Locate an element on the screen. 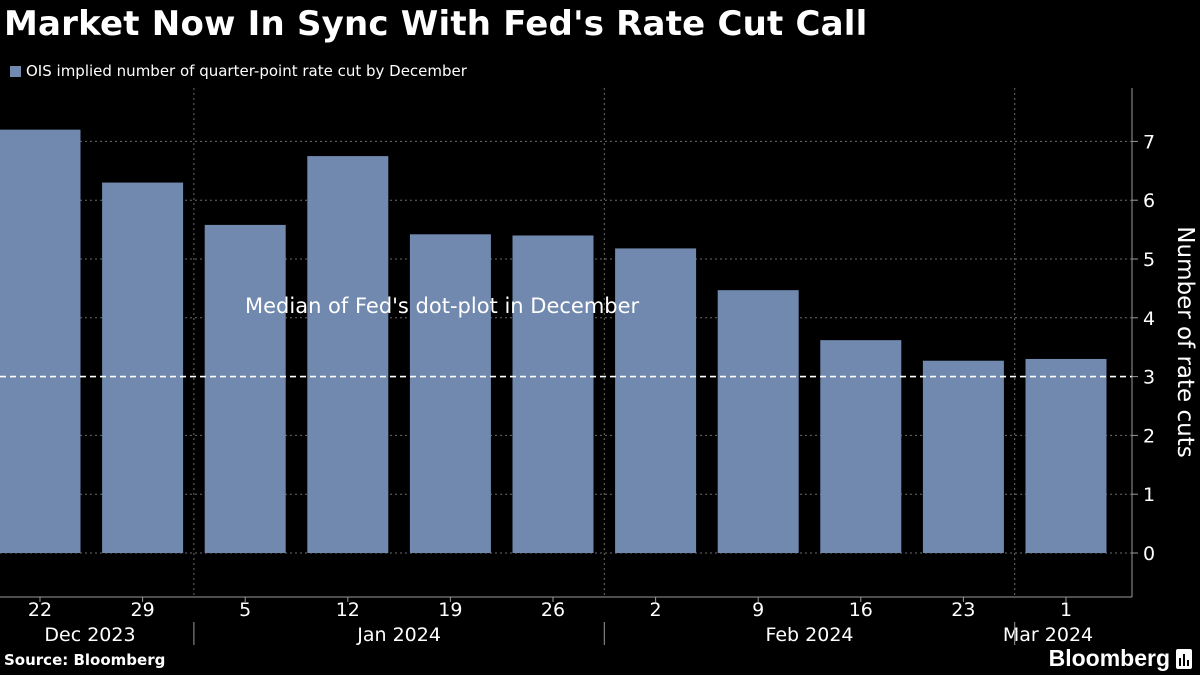  reference-line-label: Median of Fed's dot-plot in December is located at coordinates (442, 306).